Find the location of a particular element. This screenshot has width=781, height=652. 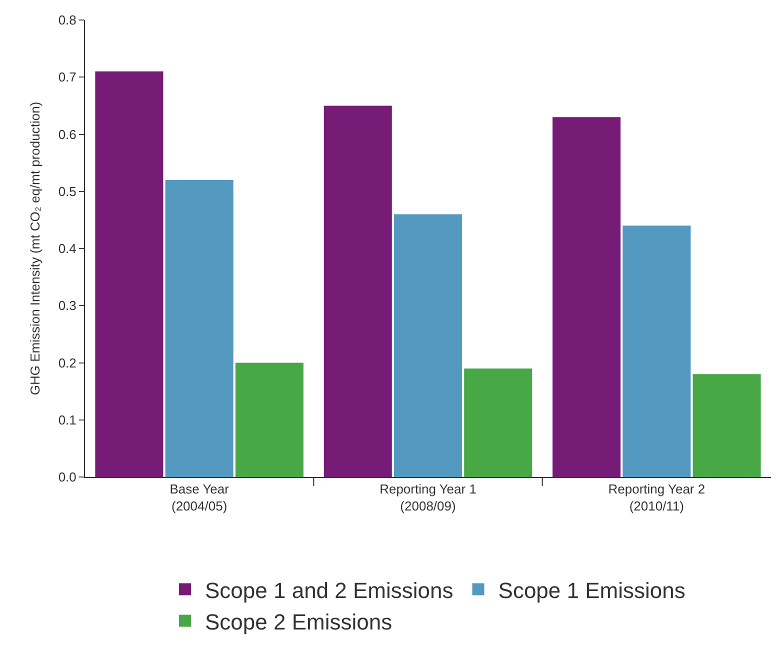

y-tick-label: 0.3 is located at coordinates (67, 306).